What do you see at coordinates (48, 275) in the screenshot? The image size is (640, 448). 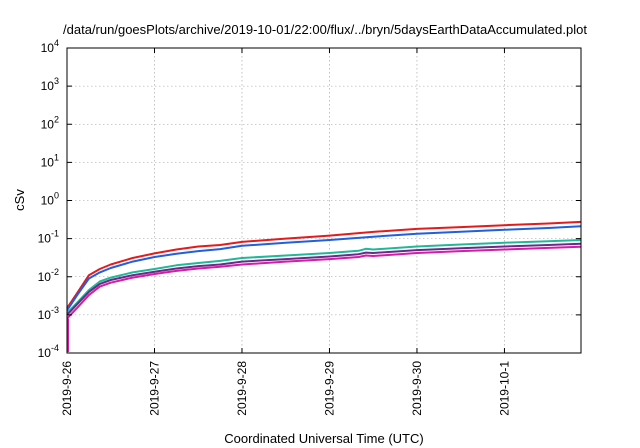 I see `y-tick-label: 10⁻²` at bounding box center [48, 275].